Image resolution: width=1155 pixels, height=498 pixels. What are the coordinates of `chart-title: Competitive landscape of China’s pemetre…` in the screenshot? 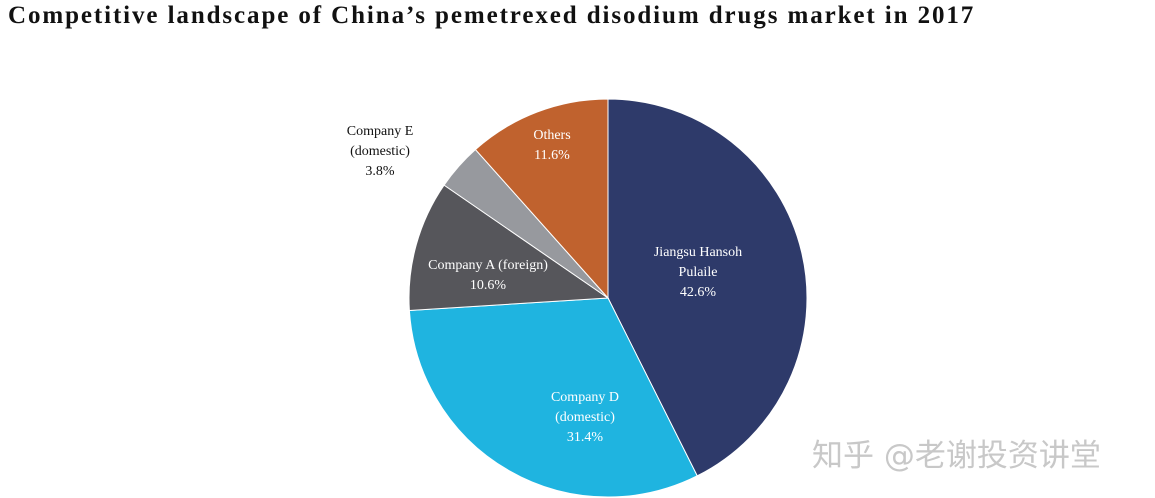 It's located at (492, 15).